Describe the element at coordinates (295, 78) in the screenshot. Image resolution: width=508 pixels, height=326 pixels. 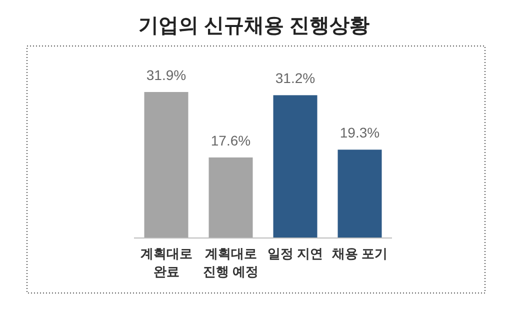
I see `data-label: 31.2%` at that location.